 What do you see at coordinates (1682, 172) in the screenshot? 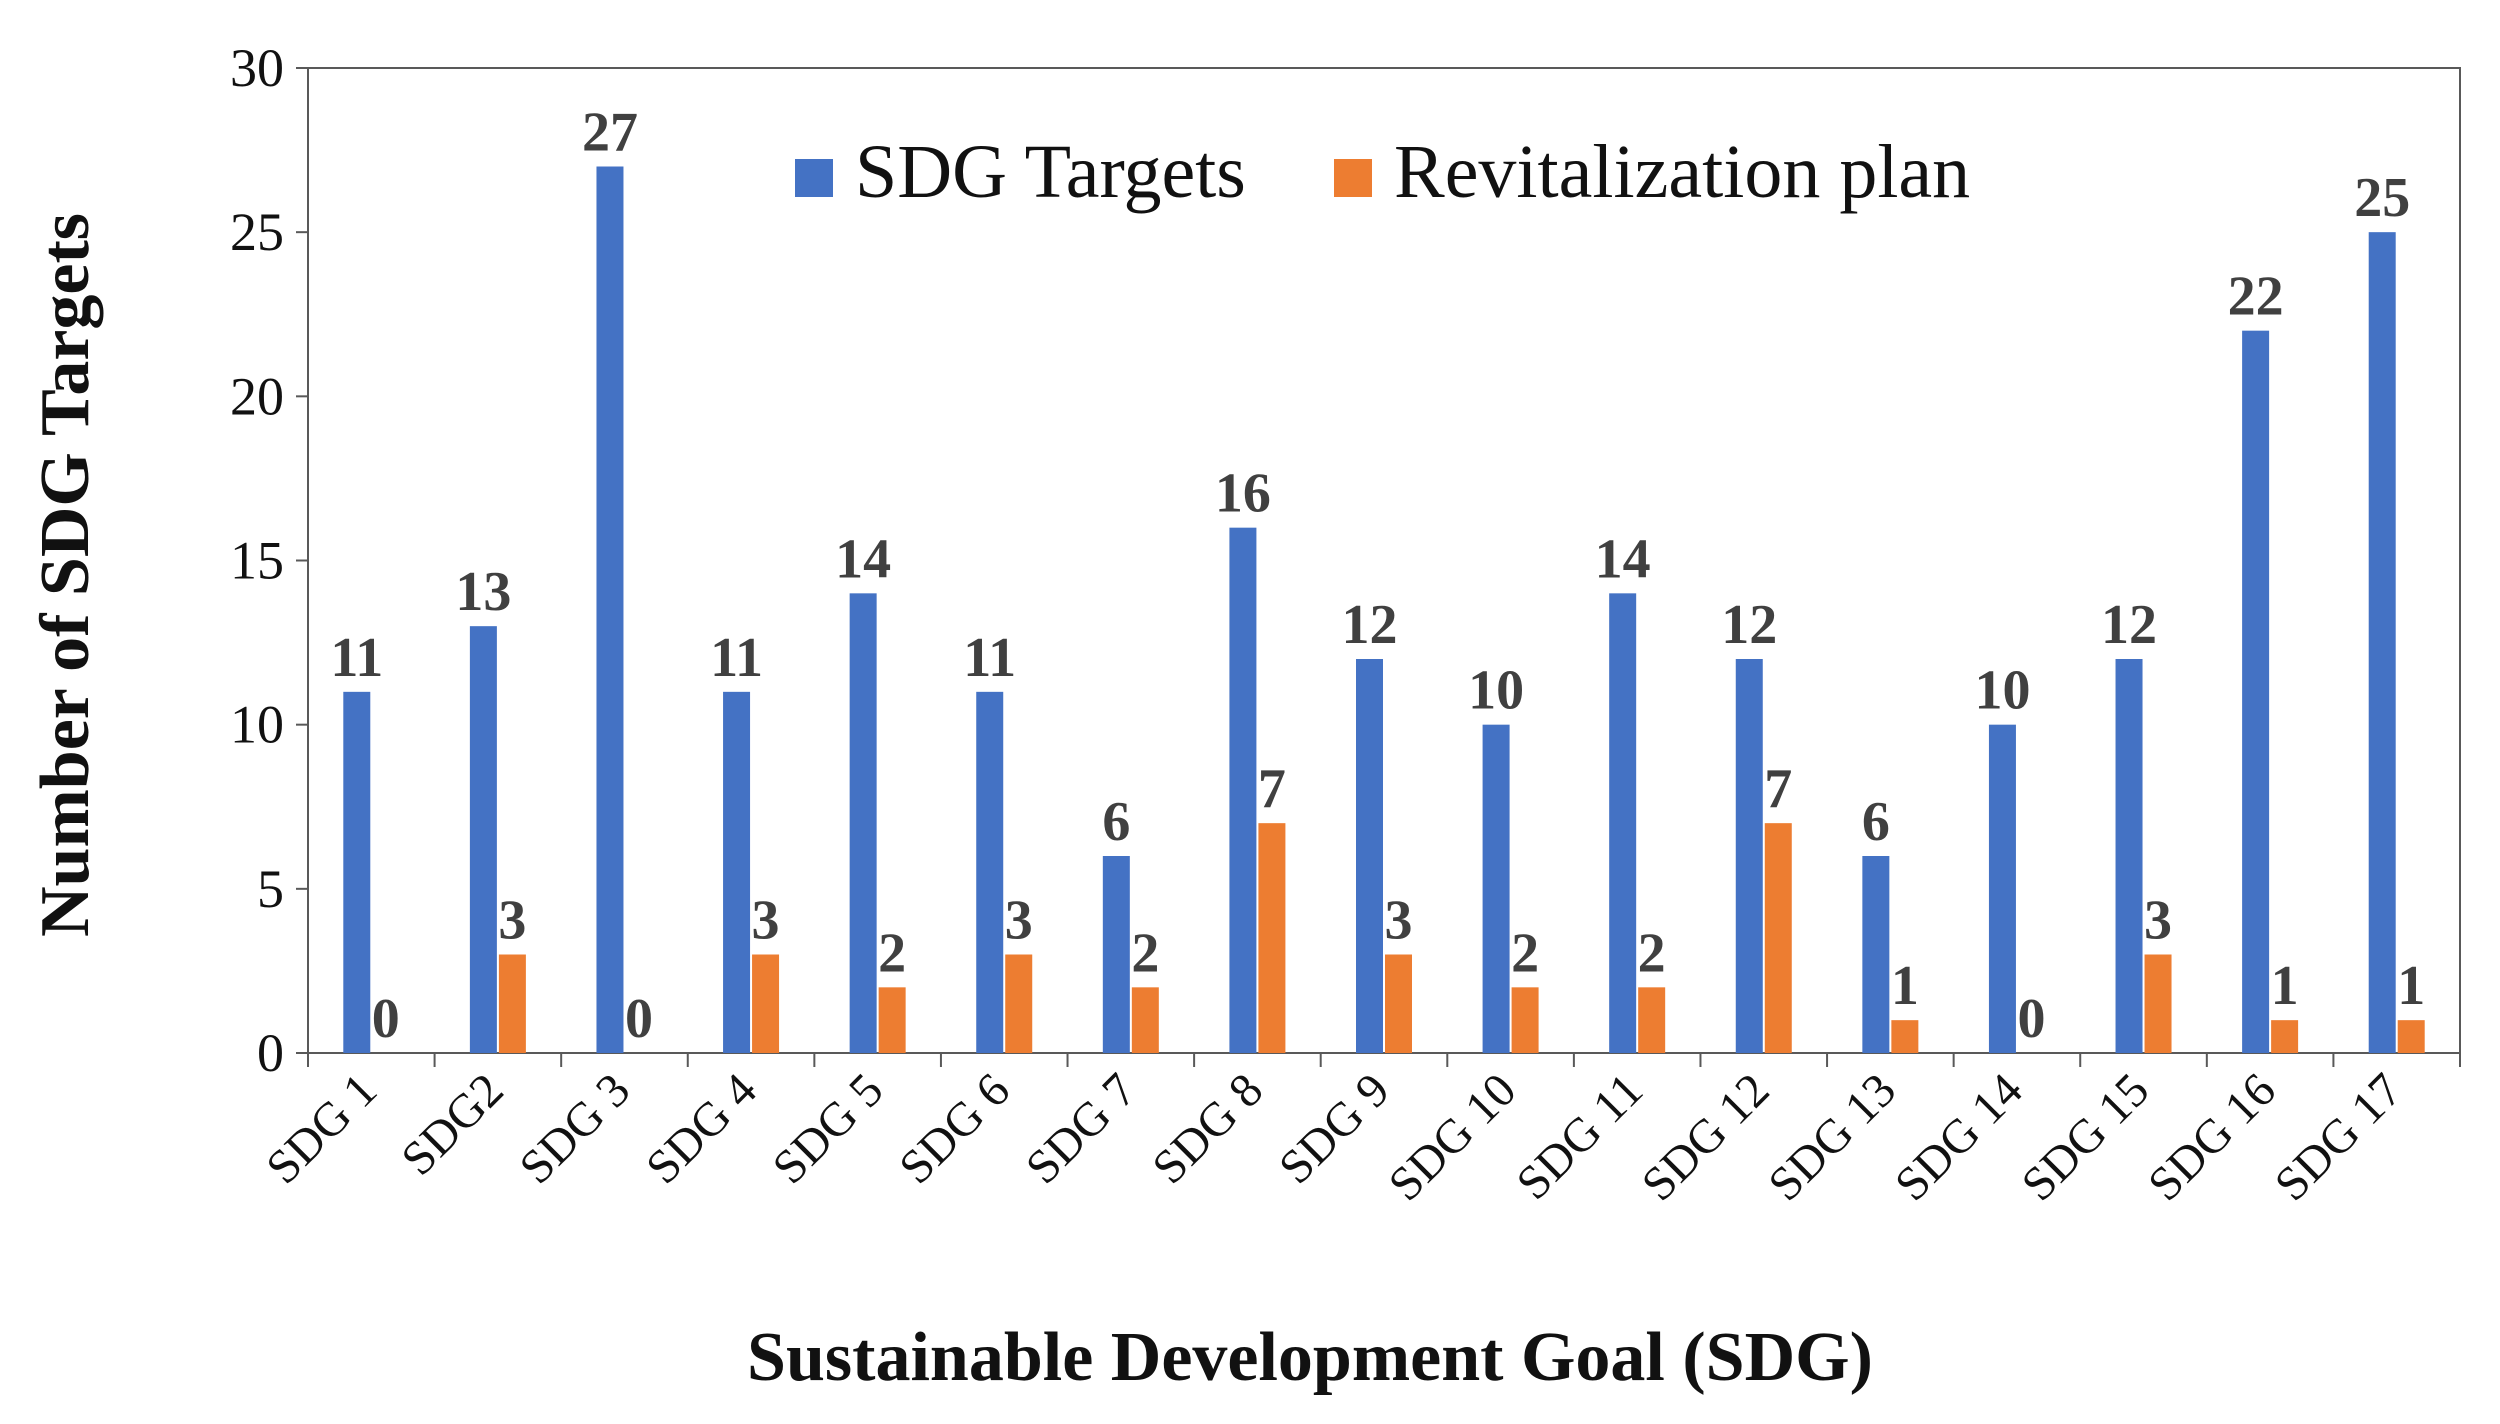
I see `legend-label: Revitalization plan` at bounding box center [1682, 172].